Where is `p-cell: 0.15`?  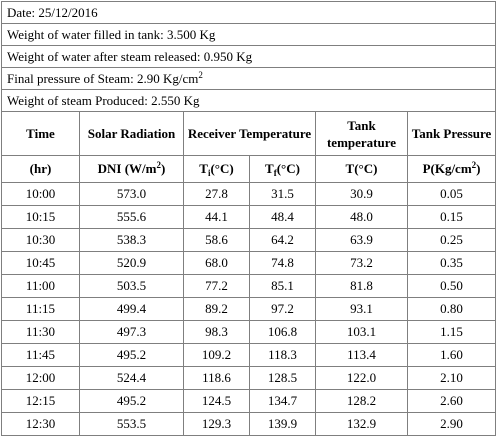
p-cell: 0.15 is located at coordinates (451, 217).